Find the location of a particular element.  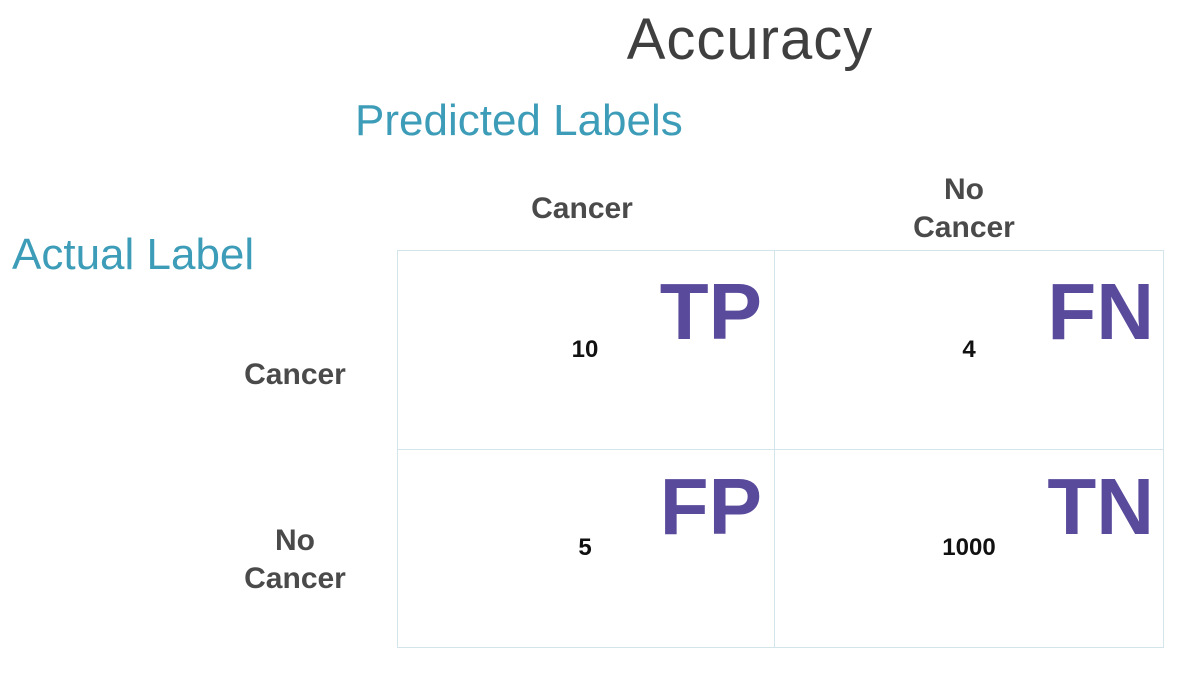

diagram-title: Accuracy is located at coordinates (750, 39).